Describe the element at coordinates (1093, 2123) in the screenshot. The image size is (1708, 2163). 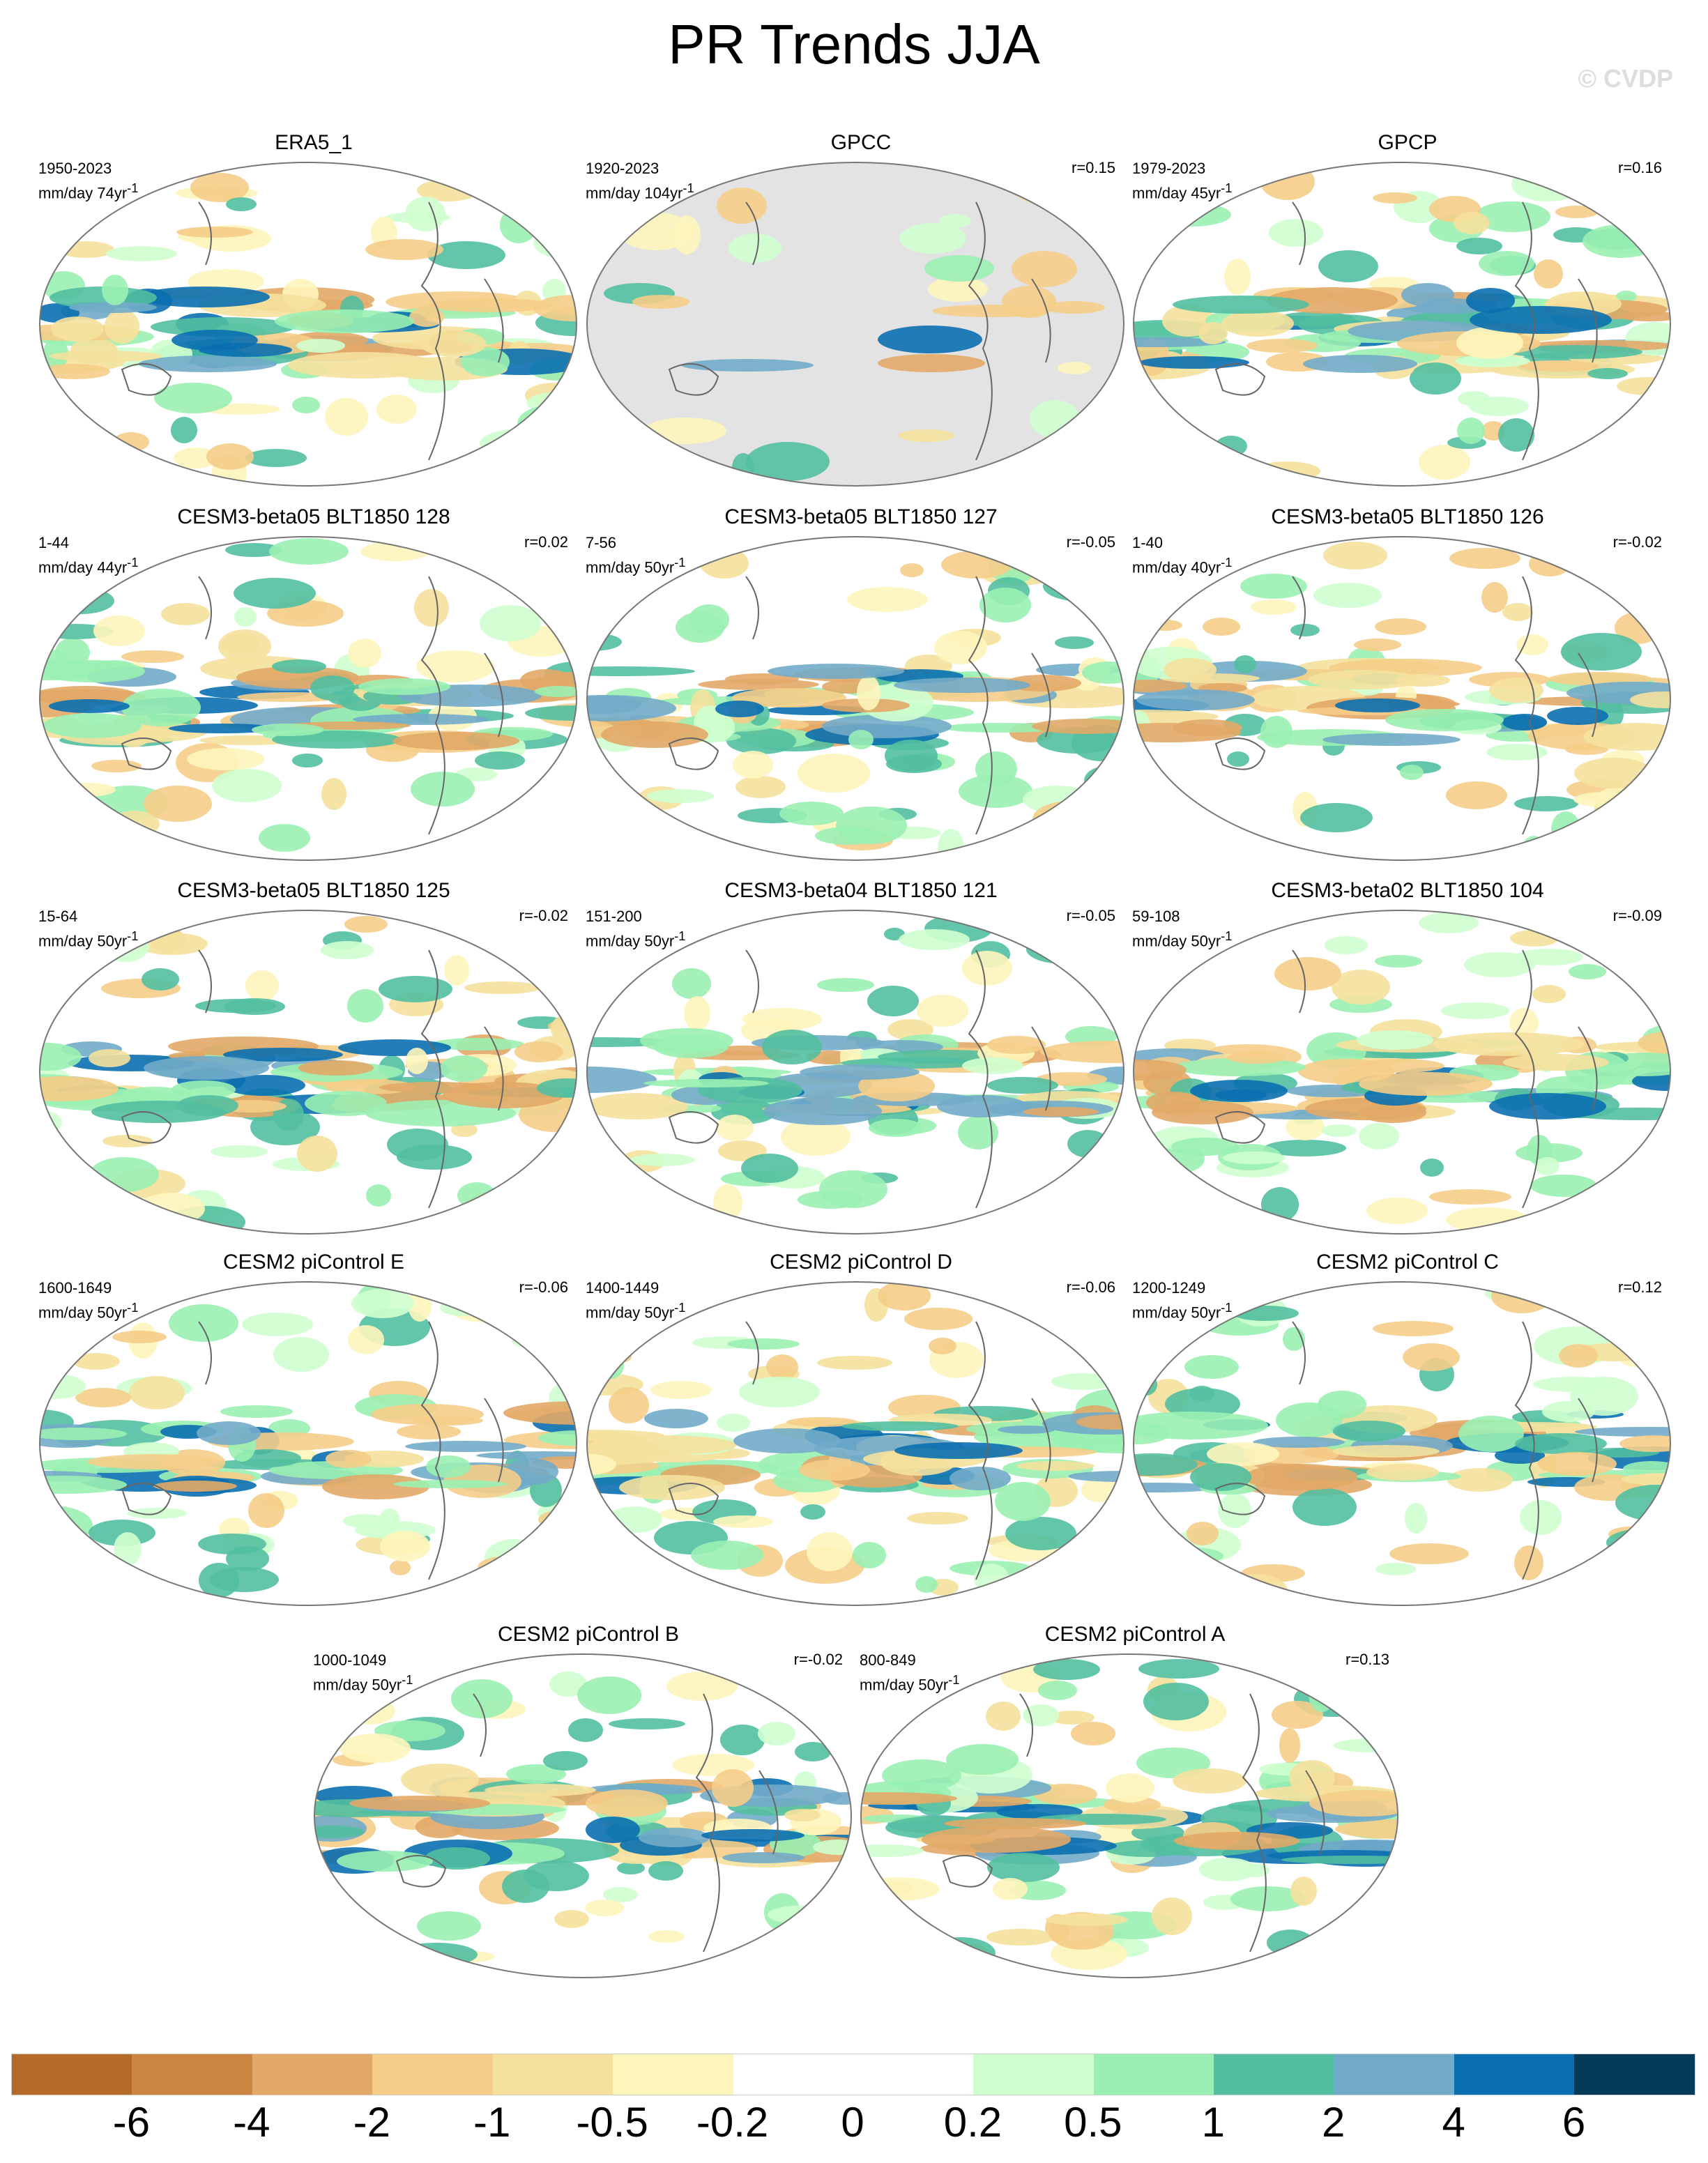
I see `colorbar-tick-label: 0.5` at that location.